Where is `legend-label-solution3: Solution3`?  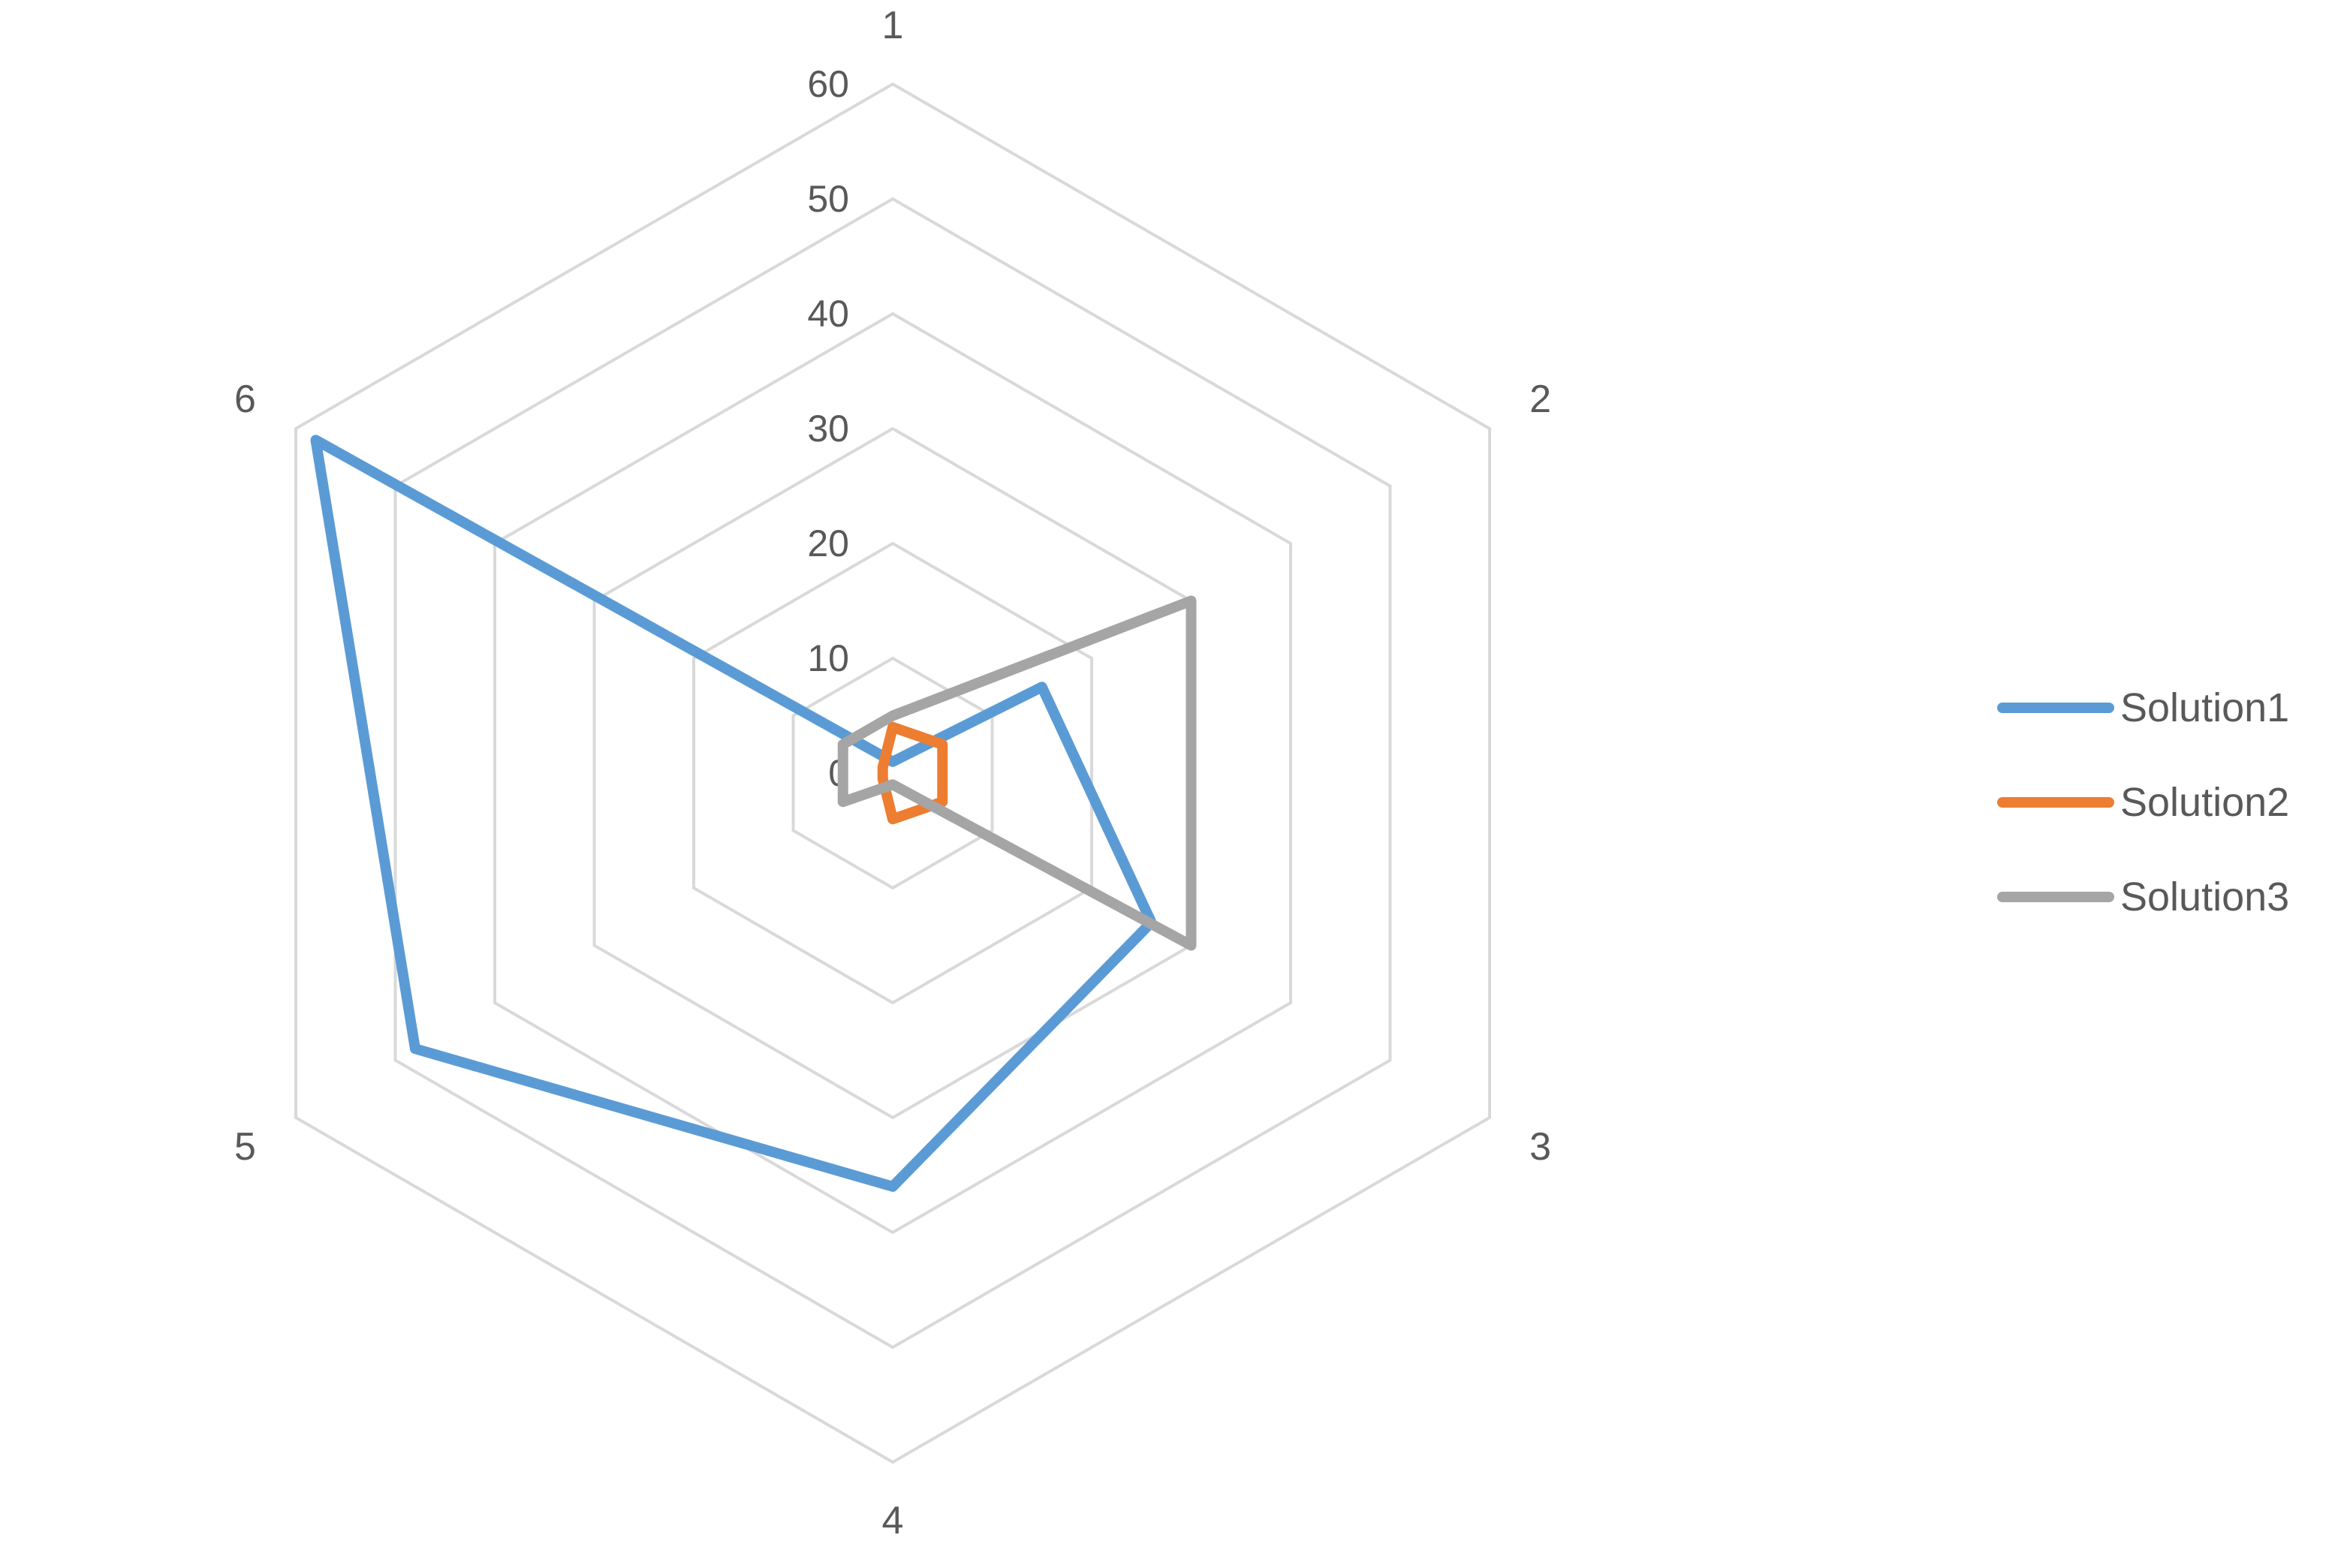
legend-label-solution3: Solution3 is located at coordinates (2205, 896).